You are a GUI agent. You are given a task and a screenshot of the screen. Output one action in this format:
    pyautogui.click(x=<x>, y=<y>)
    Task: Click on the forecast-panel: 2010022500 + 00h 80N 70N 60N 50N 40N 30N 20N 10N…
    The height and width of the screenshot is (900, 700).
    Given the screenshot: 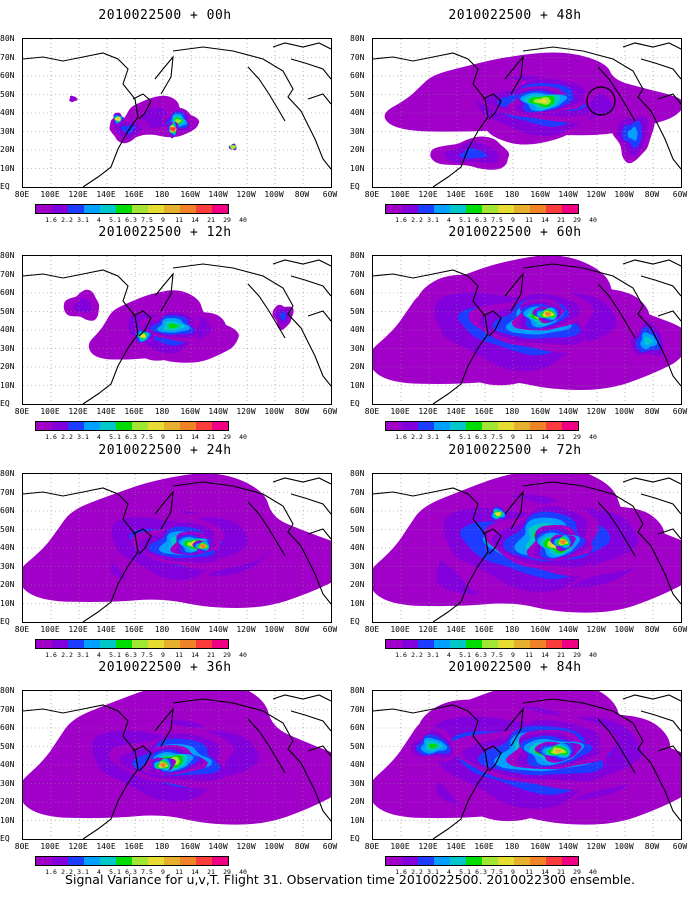 What is the action you would take?
    pyautogui.click(x=168, y=116)
    